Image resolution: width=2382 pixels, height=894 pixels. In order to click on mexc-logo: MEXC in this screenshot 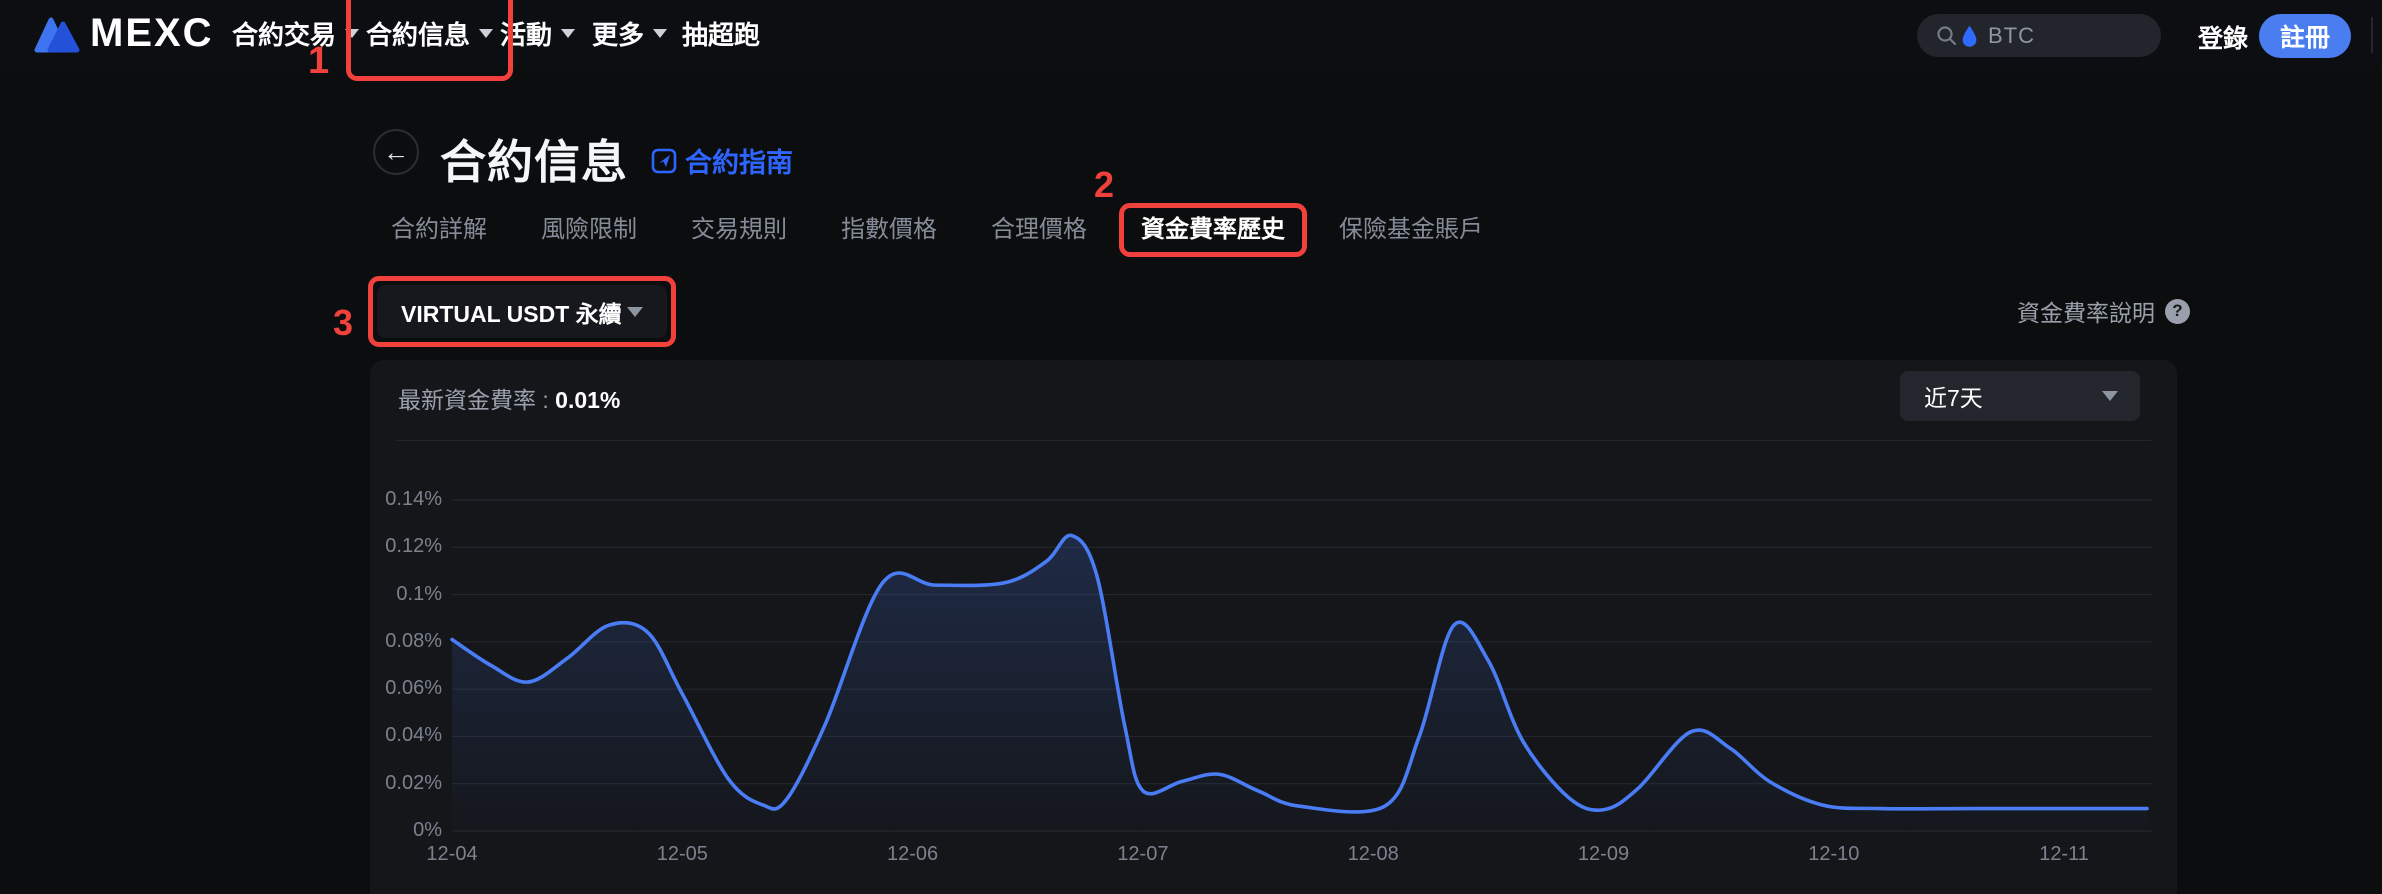, I will do `click(124, 33)`.